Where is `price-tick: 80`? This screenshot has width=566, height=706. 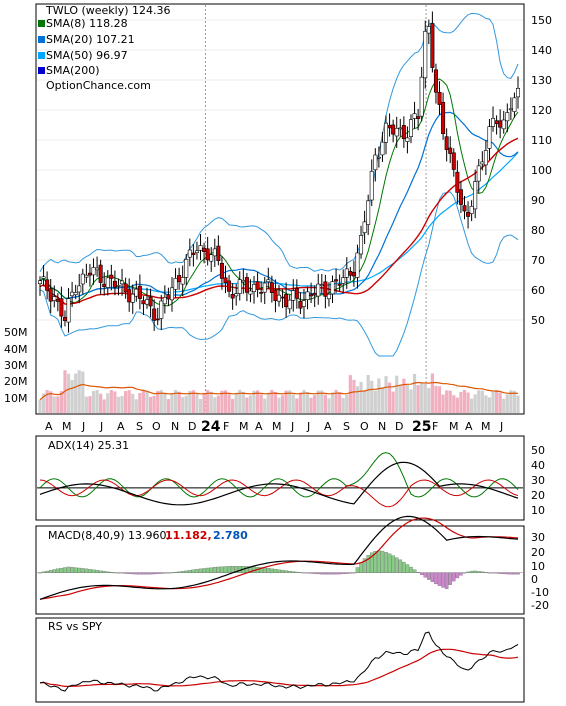
price-tick: 80 is located at coordinates (538, 230).